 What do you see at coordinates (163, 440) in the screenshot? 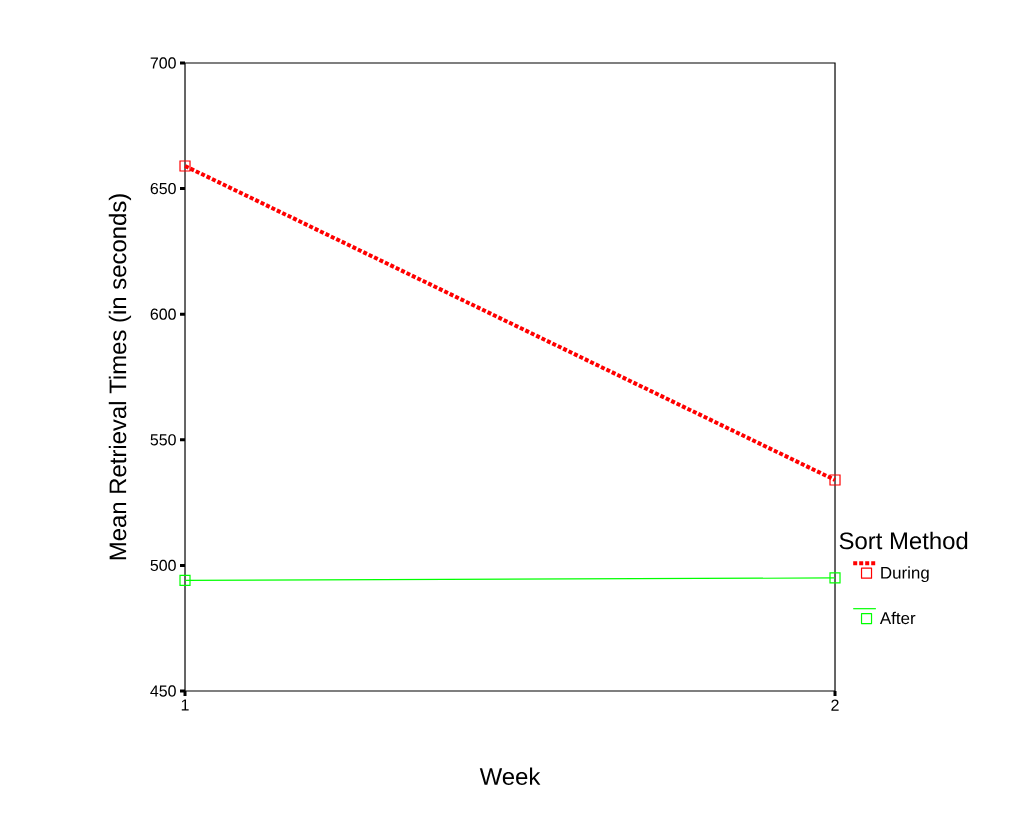
I see `y-tick-label: 550` at bounding box center [163, 440].